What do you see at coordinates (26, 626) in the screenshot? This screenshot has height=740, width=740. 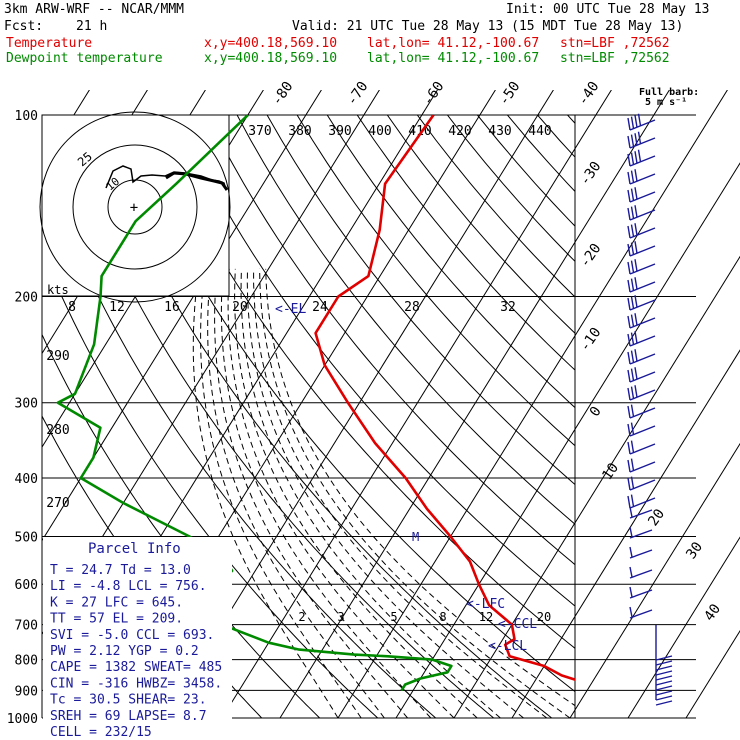 I see `pressure-tick-label: 700` at bounding box center [26, 626].